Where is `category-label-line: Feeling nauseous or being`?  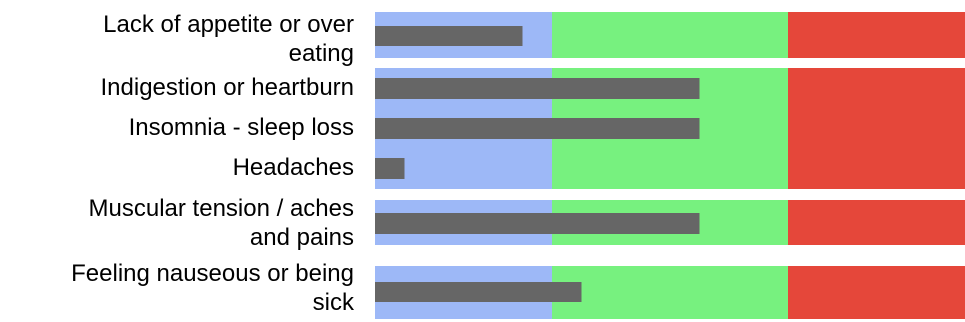
category-label-line: Feeling nauseous or being is located at coordinates (212, 273).